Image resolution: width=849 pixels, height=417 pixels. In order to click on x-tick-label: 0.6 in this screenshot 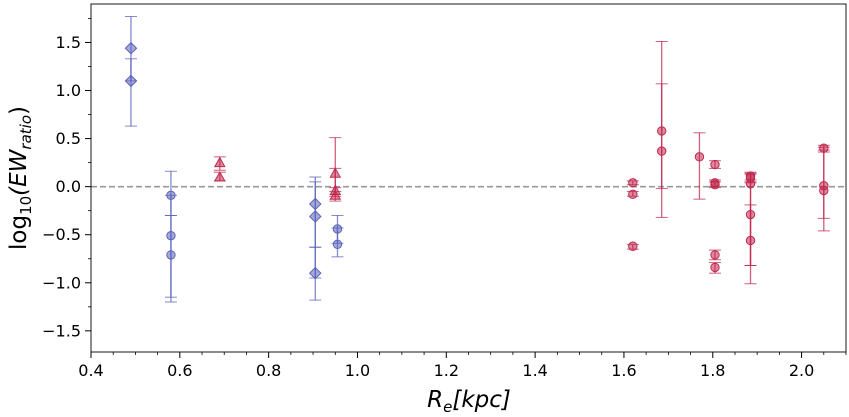, I will do `click(179, 370)`.